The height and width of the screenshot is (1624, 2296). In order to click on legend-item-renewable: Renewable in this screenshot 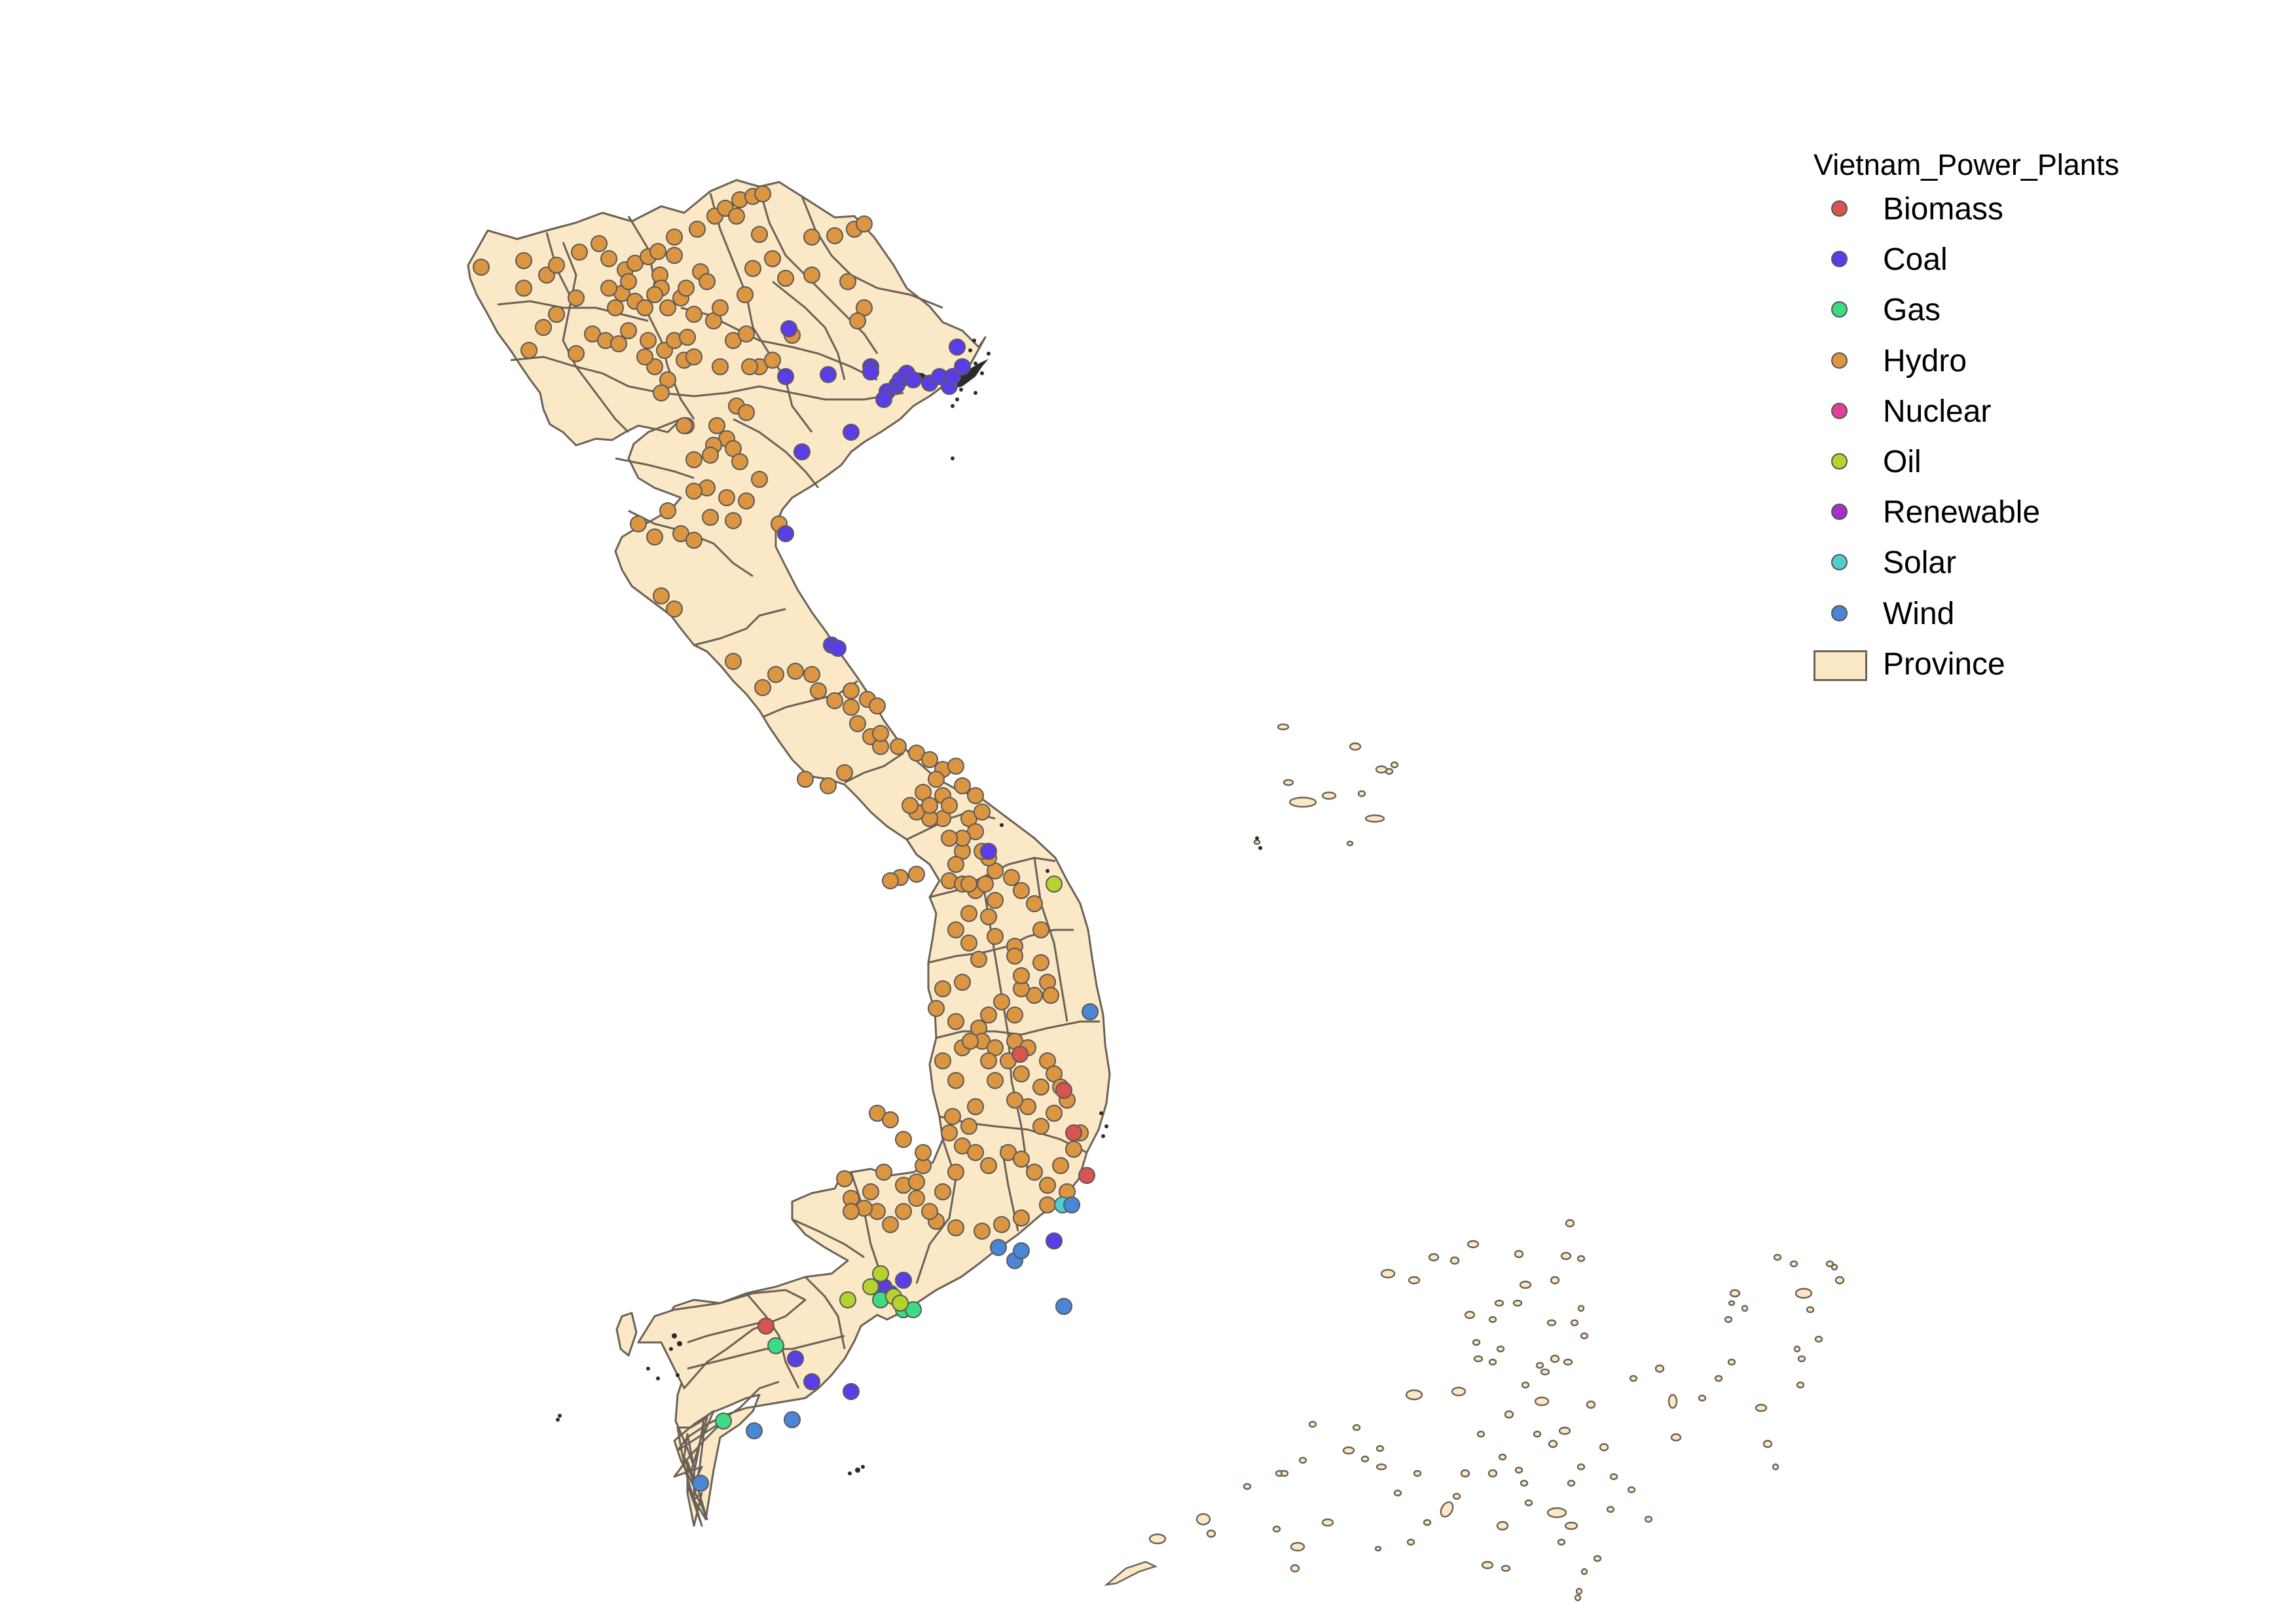, I will do `click(2042, 513)`.